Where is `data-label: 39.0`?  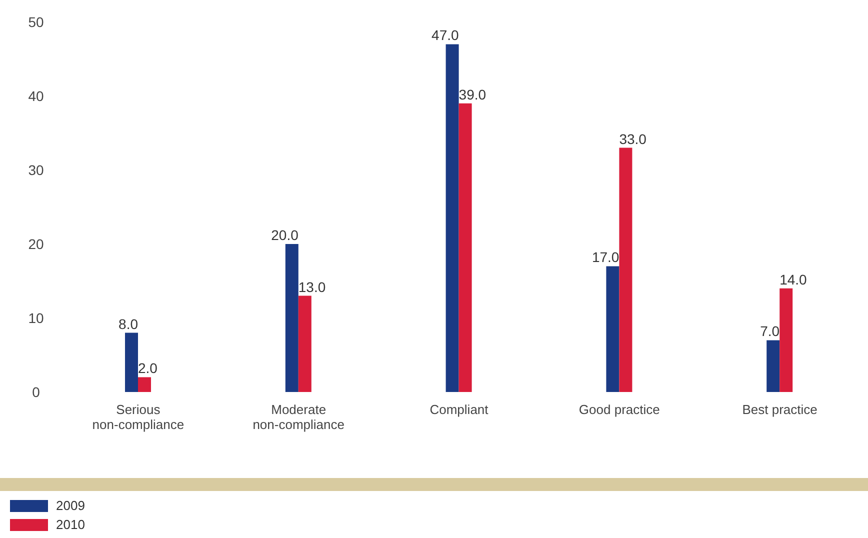 data-label: 39.0 is located at coordinates (472, 94).